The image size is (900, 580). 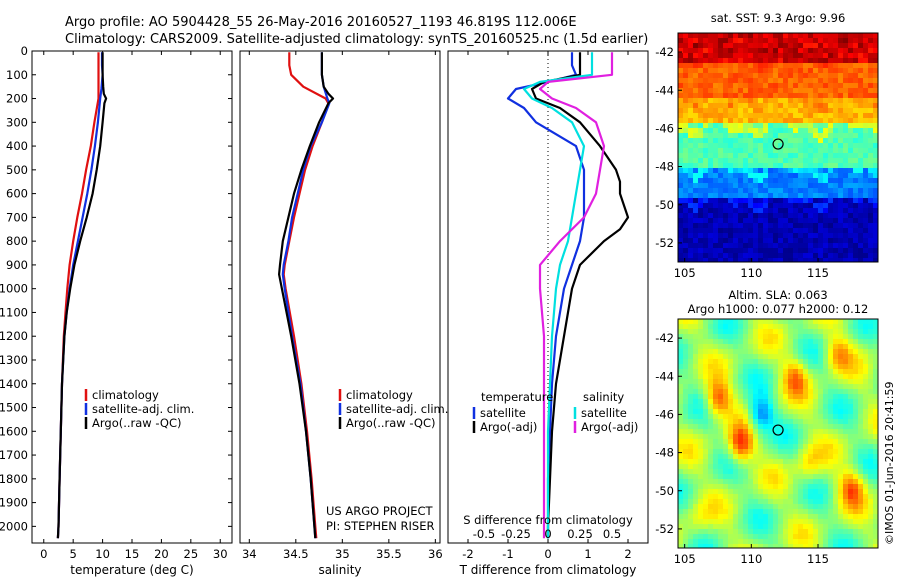 I want to click on sla_map-lat-tick-label: -52, so click(x=664, y=529).